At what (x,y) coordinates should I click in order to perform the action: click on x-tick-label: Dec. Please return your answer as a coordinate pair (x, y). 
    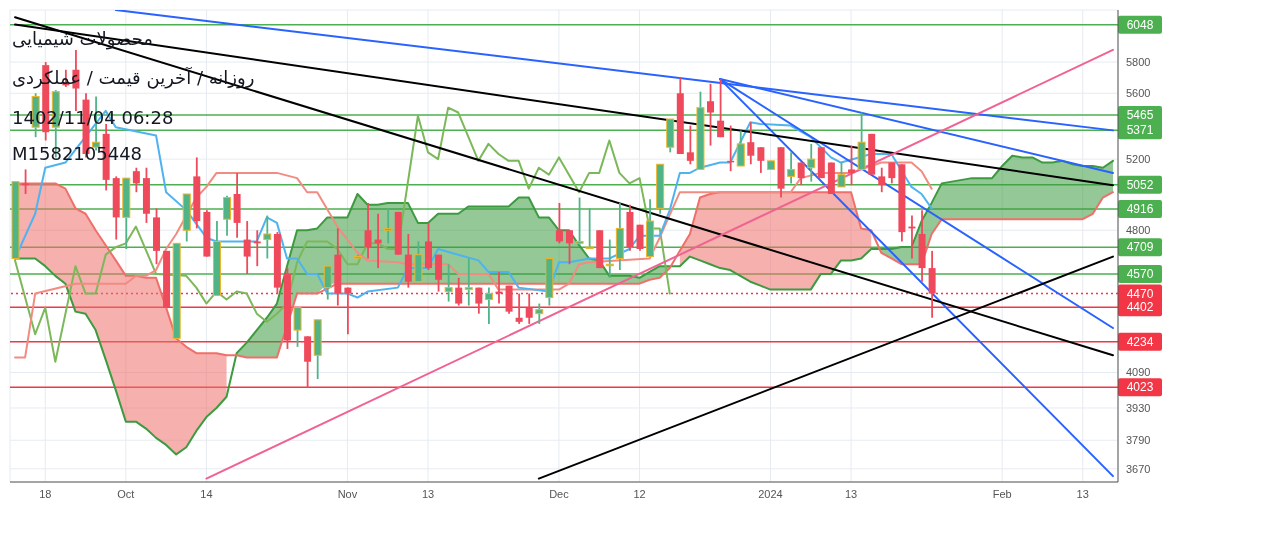
    Looking at the image, I should click on (559, 493).